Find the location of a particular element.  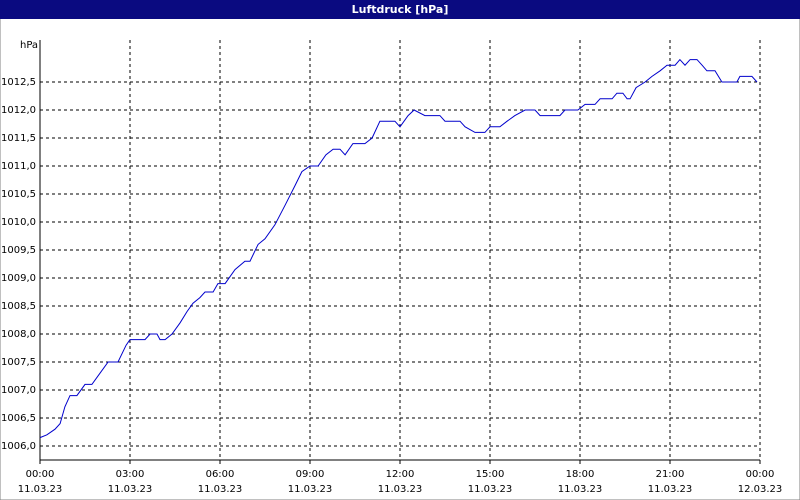

title-bar is located at coordinates (400, 9).